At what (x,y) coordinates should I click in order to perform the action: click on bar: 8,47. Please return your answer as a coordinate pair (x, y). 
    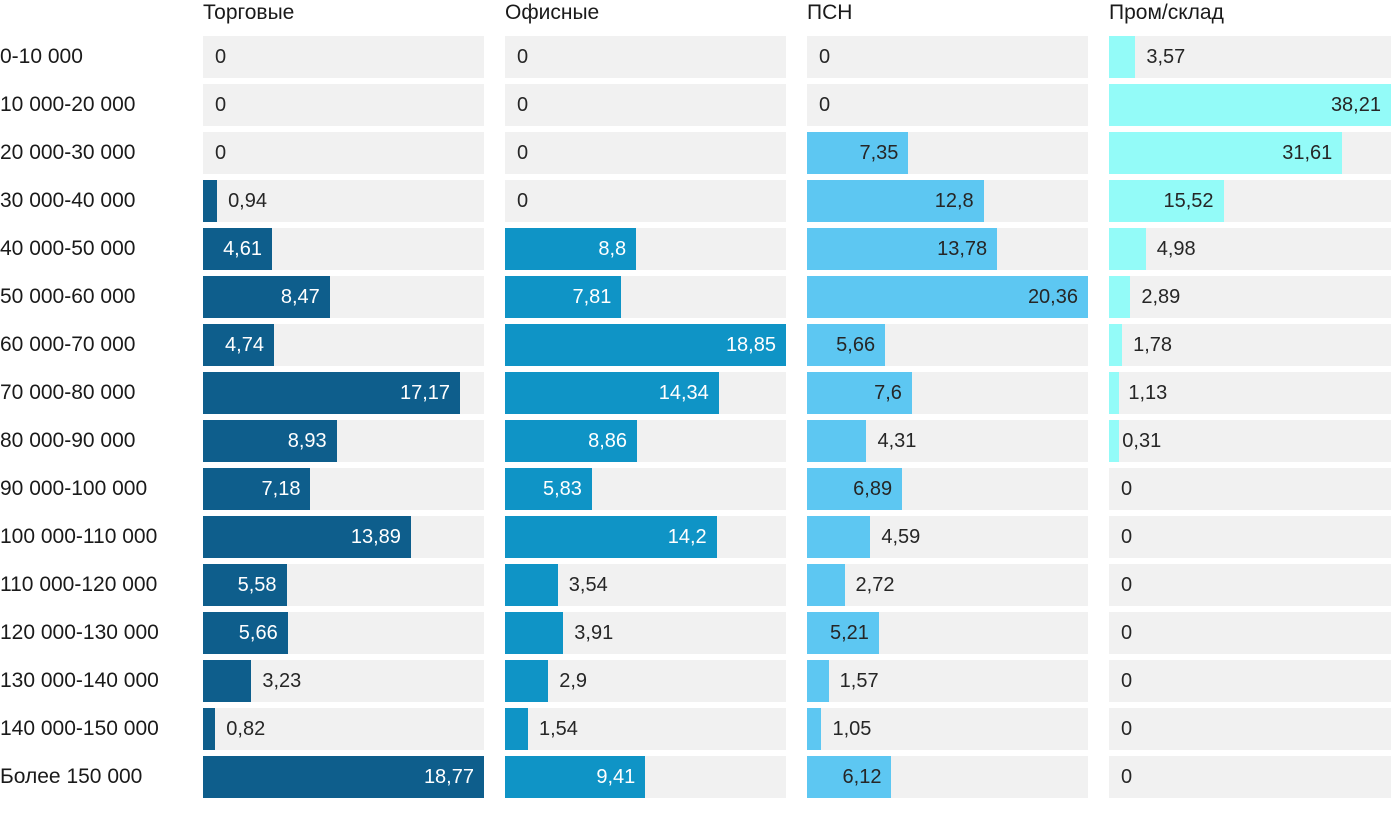
    Looking at the image, I should click on (266, 297).